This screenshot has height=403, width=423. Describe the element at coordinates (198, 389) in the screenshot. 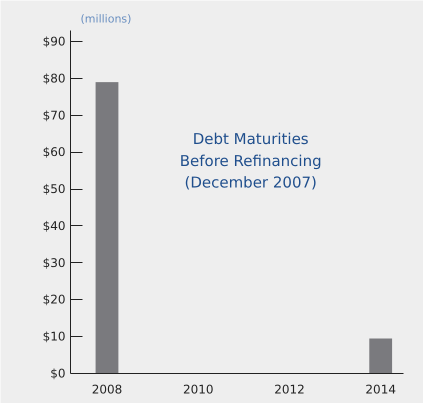

I see `x-tick-label: 2010` at that location.